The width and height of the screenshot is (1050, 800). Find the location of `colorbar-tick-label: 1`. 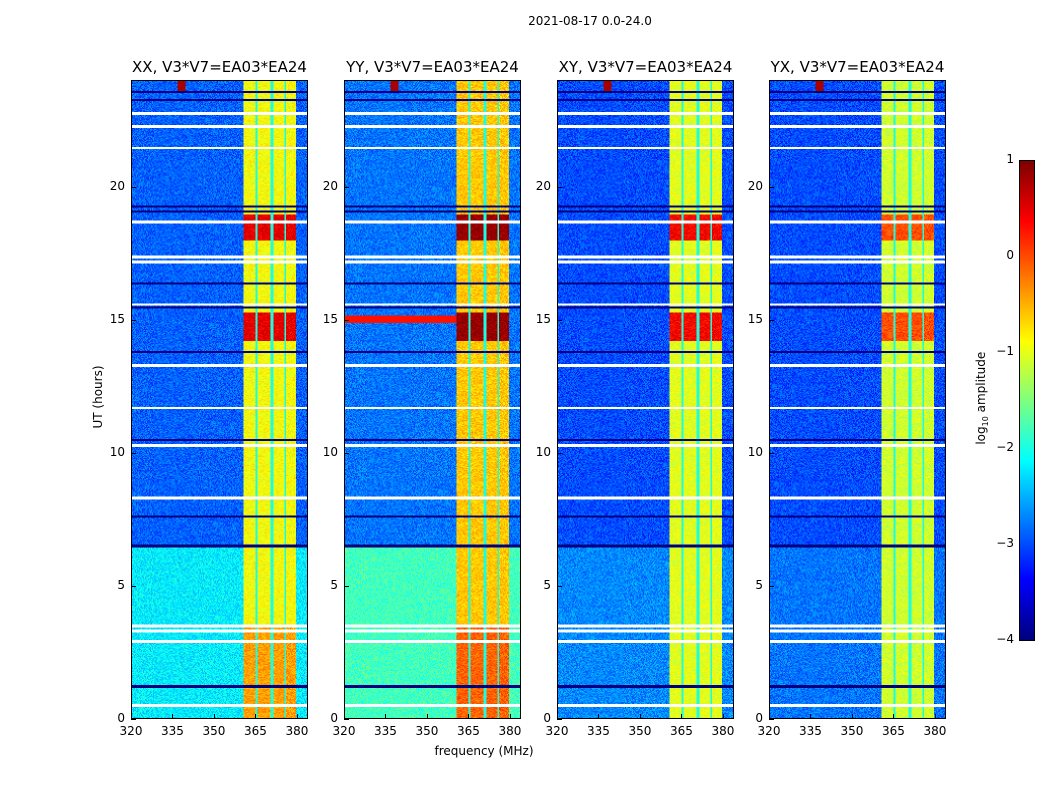

colorbar-tick-label: 1 is located at coordinates (1010, 159).